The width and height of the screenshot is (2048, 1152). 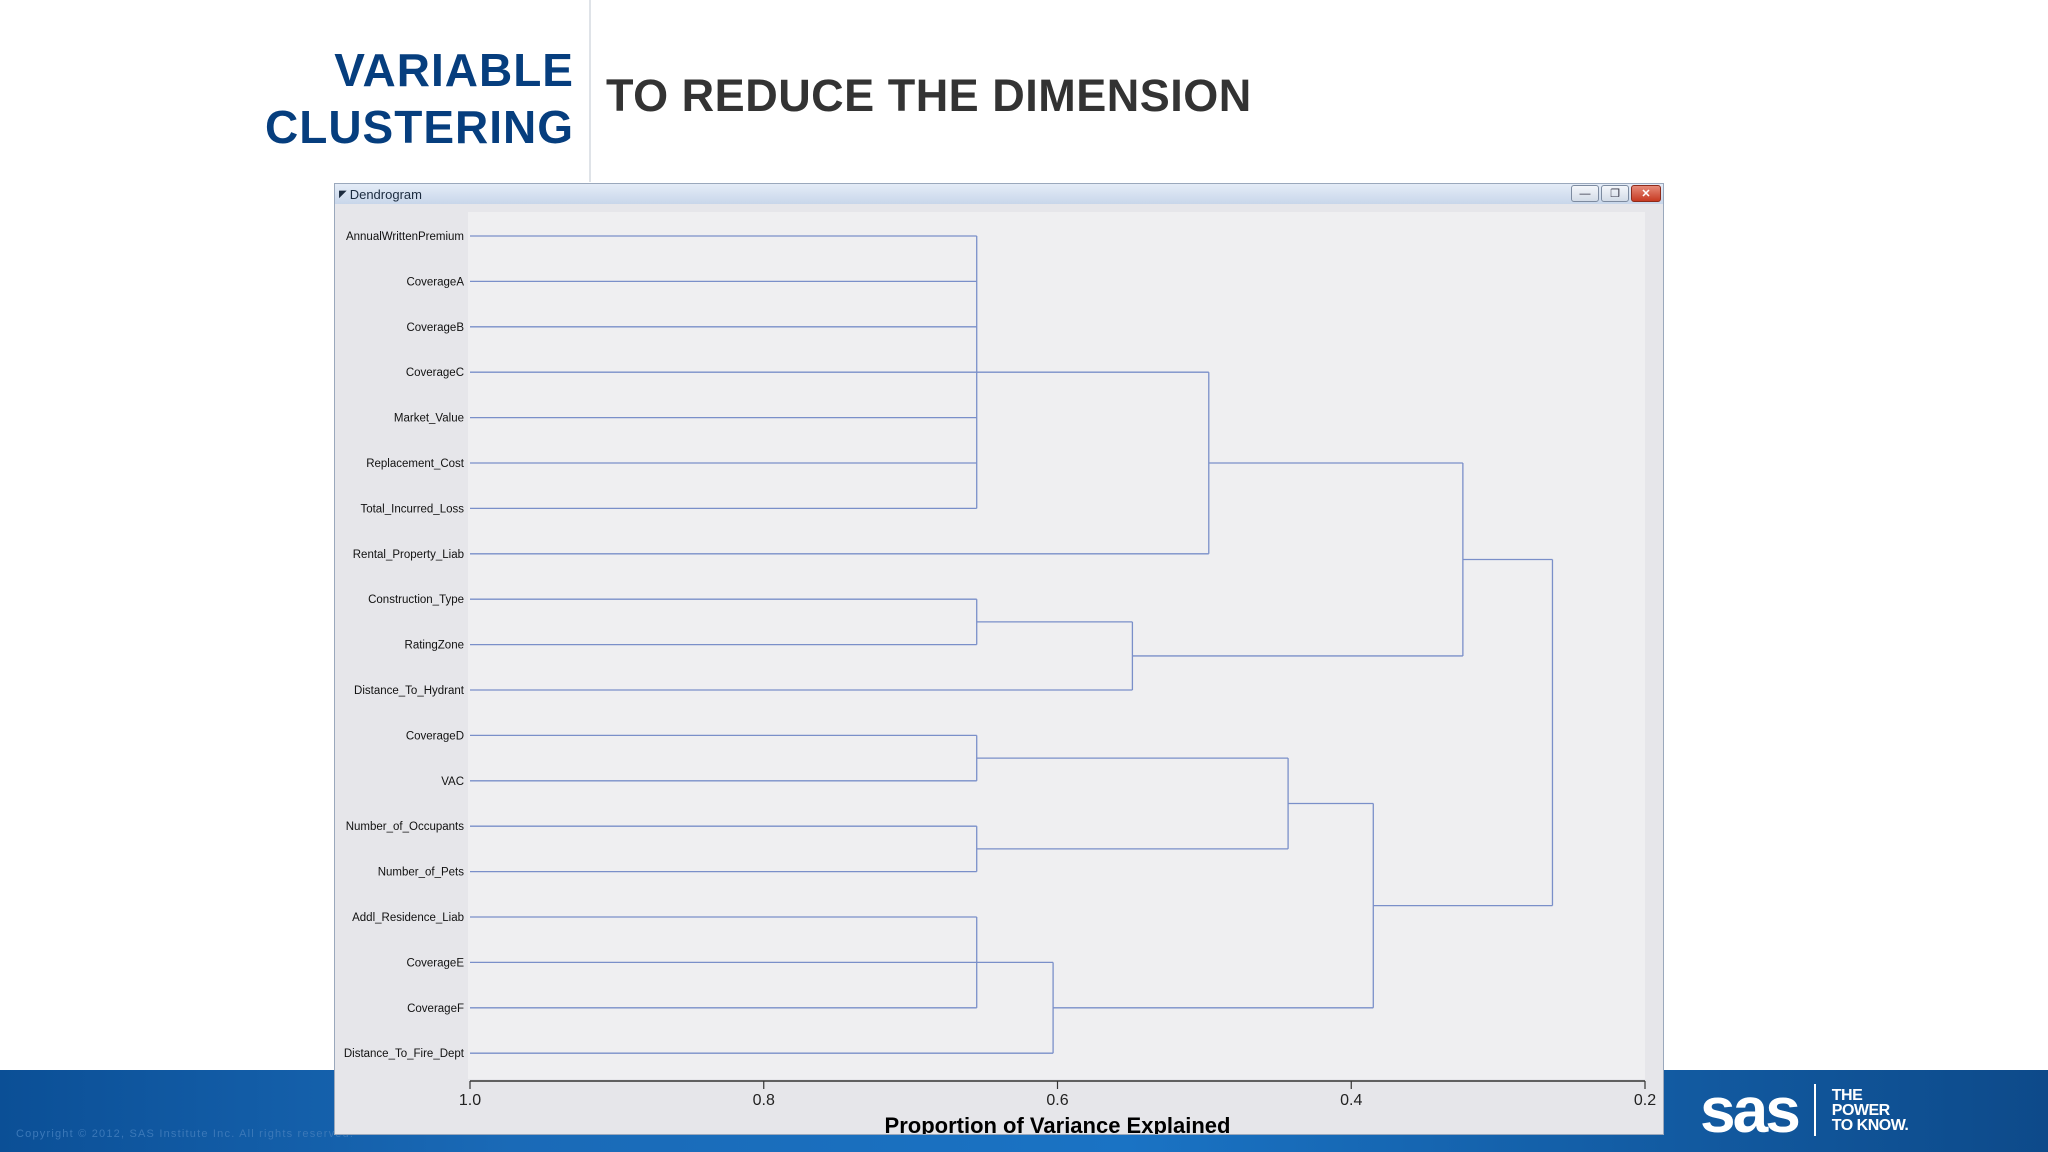 What do you see at coordinates (408, 918) in the screenshot?
I see `leaf-label: Addl_Residence_Liab` at bounding box center [408, 918].